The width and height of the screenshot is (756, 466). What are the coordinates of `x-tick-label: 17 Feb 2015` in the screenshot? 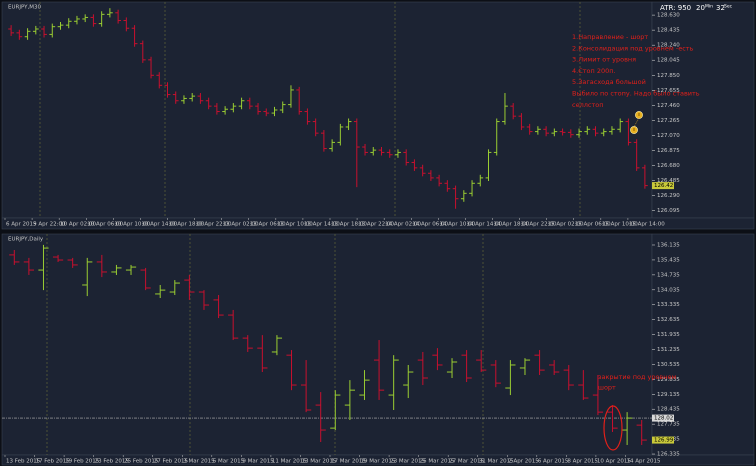 It's located at (53, 462).